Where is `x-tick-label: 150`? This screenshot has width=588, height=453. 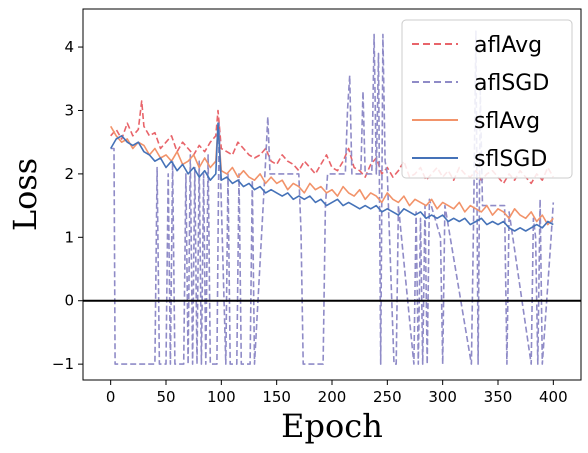 x-tick-label: 150 is located at coordinates (276, 397).